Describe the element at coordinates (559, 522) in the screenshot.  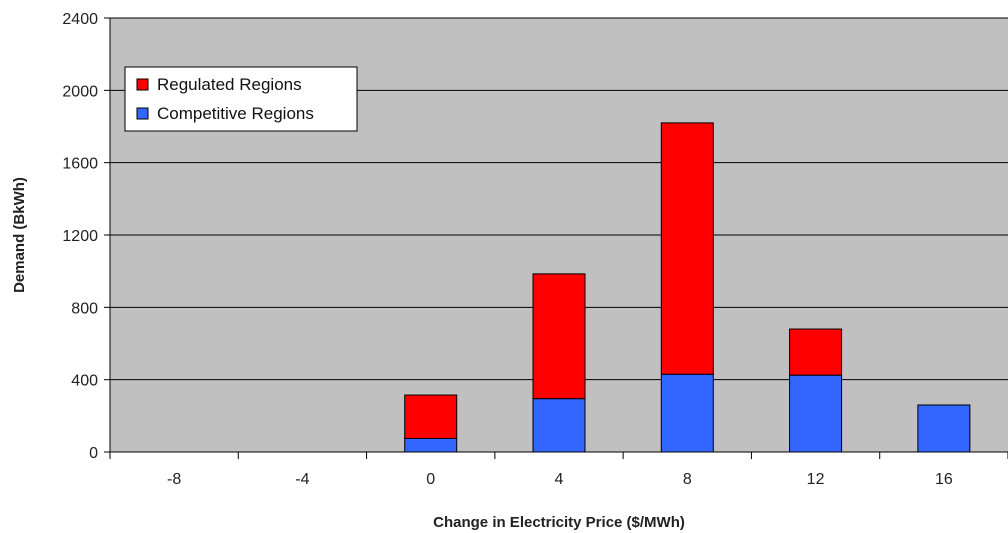
I see `x-axis-title: Change in Electricity Price ($/MWh)` at that location.